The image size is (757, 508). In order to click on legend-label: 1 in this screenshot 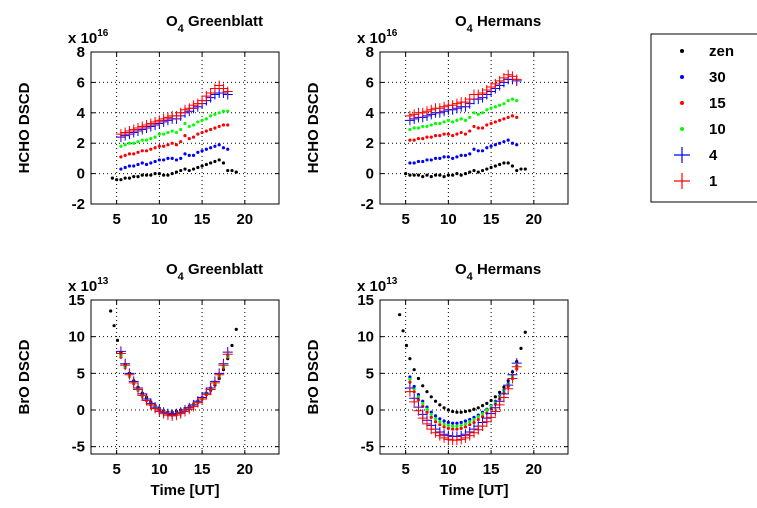, I will do `click(713, 181)`.